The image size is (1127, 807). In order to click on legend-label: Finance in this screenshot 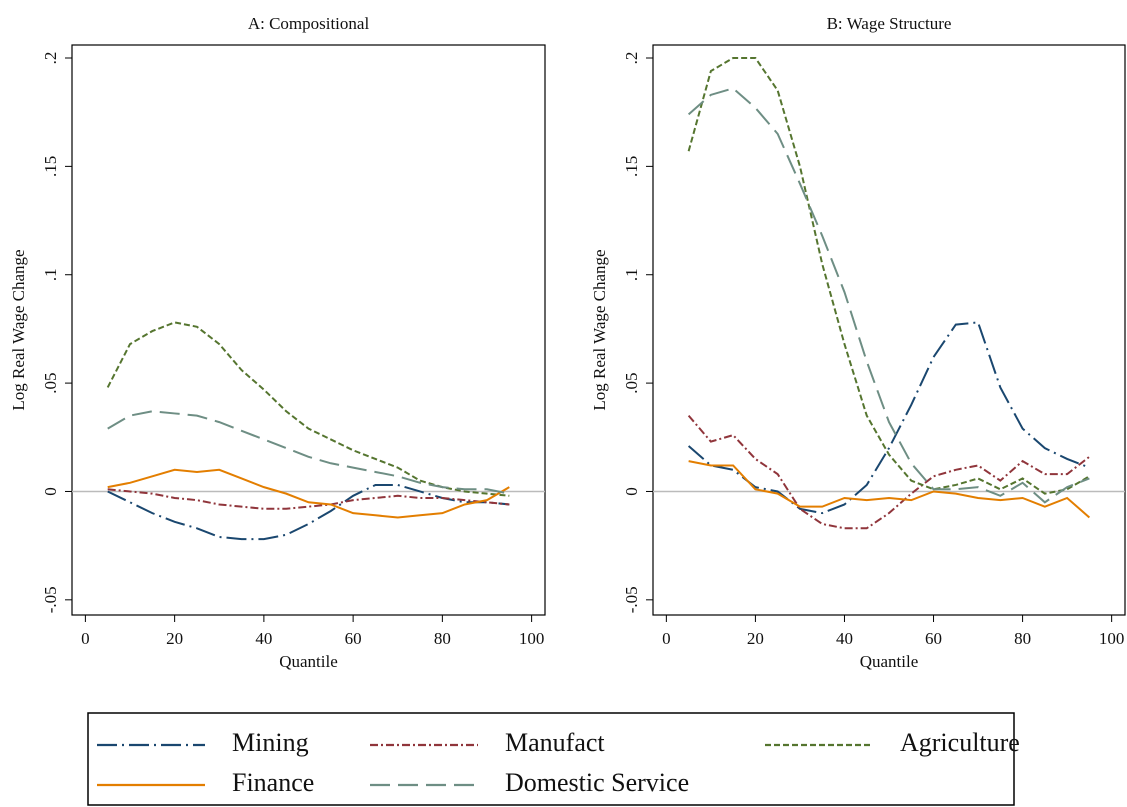, I will do `click(273, 782)`.